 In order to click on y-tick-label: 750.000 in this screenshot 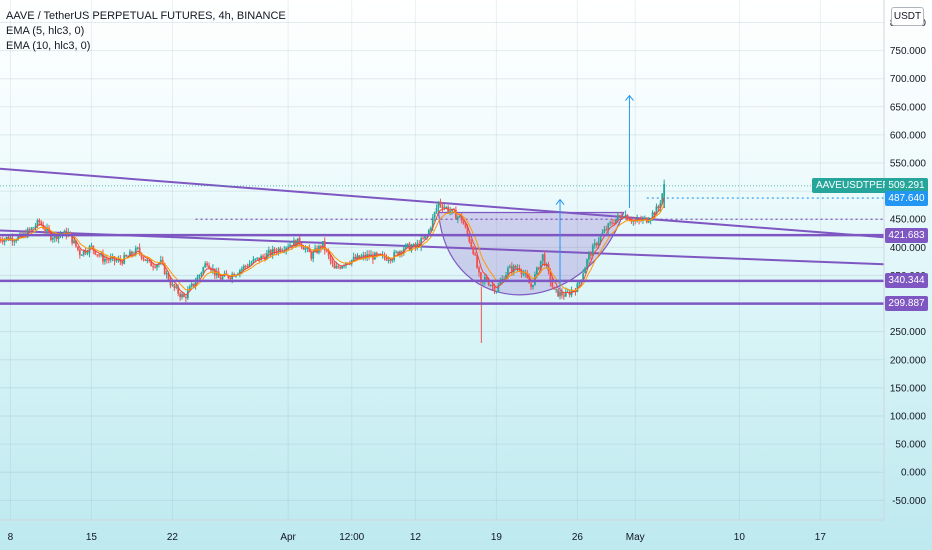, I will do `click(908, 51)`.